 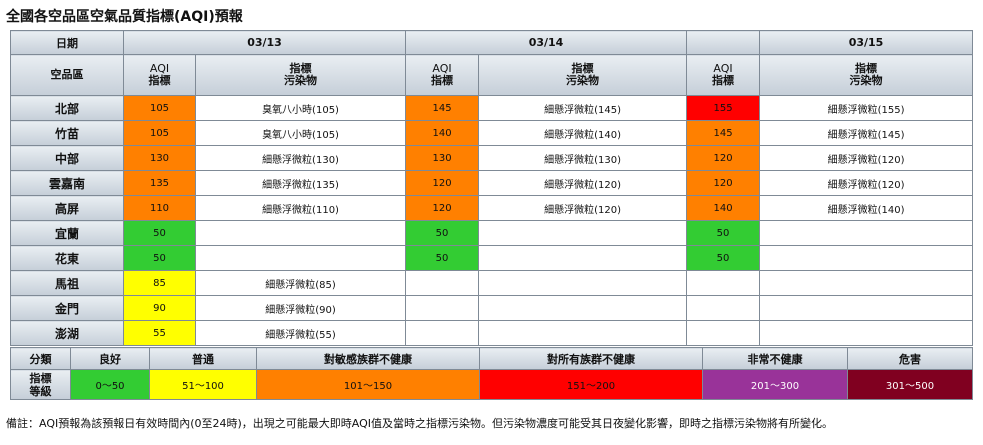 I want to click on aqi-value-cell: 155, so click(x=723, y=108).